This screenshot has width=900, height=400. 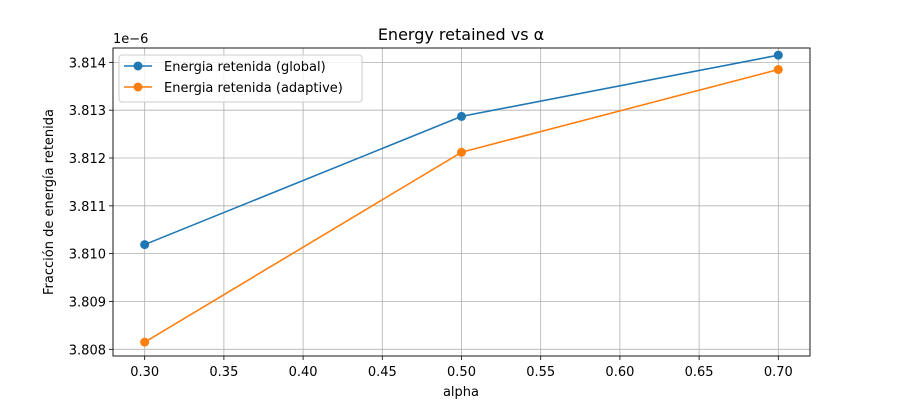 I want to click on y-tick-label: 3.813, so click(x=87, y=111).